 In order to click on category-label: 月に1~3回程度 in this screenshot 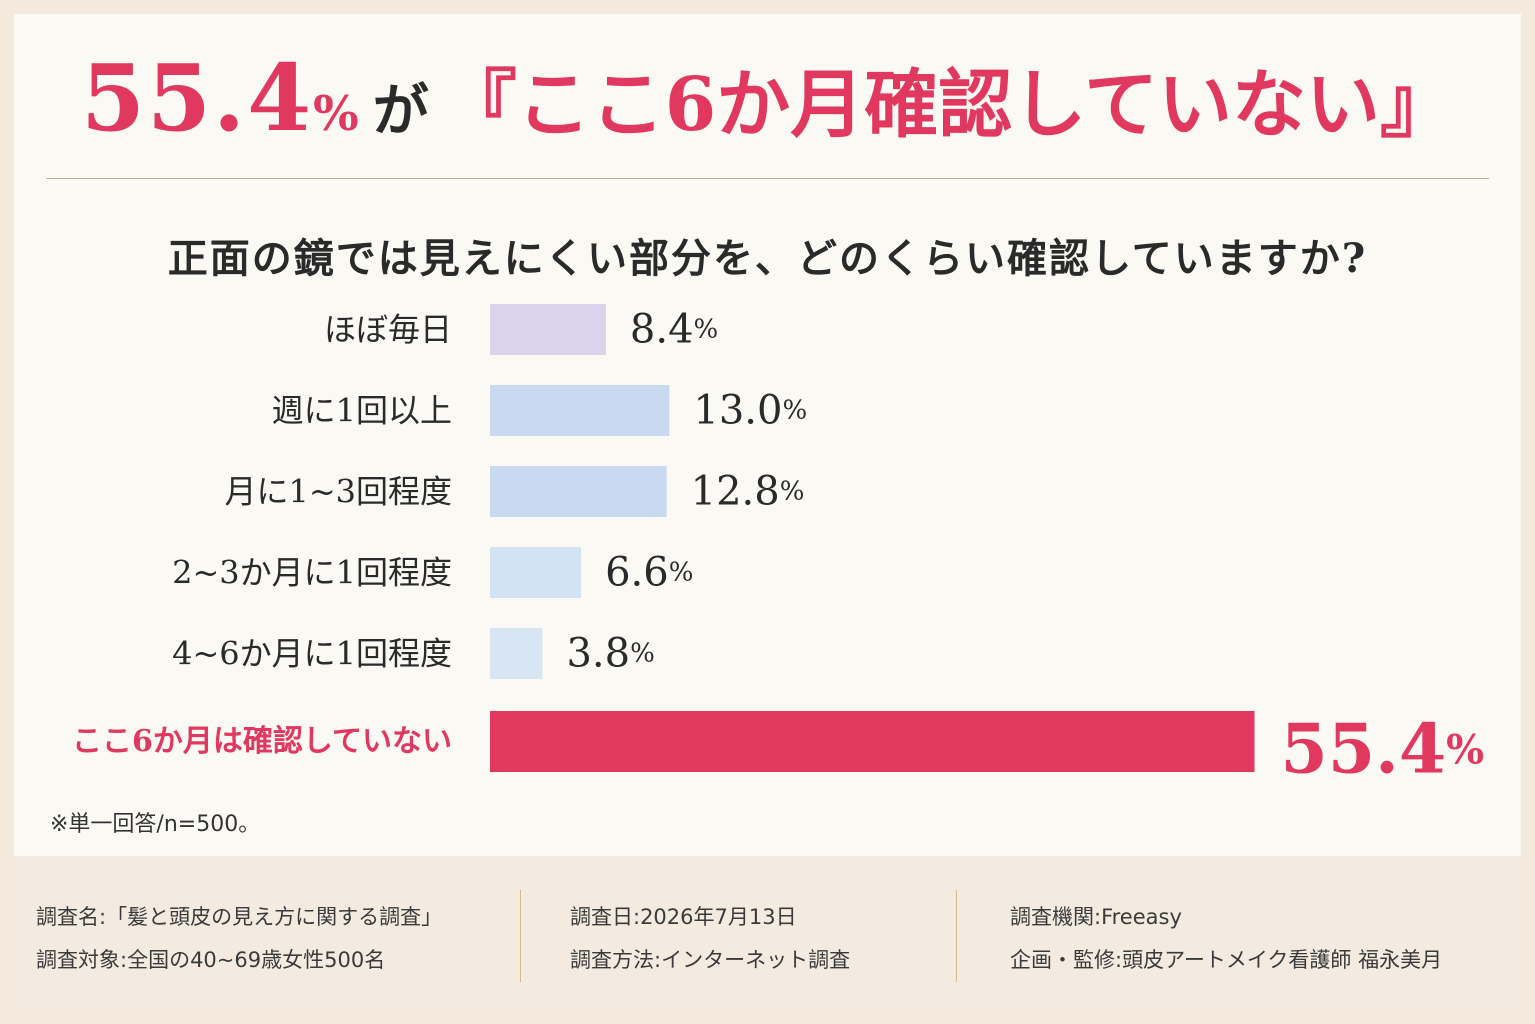, I will do `click(338, 492)`.